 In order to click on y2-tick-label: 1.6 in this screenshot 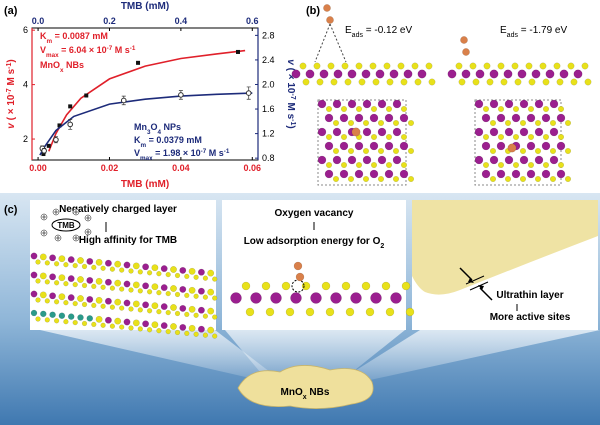, I will do `click(268, 109)`.